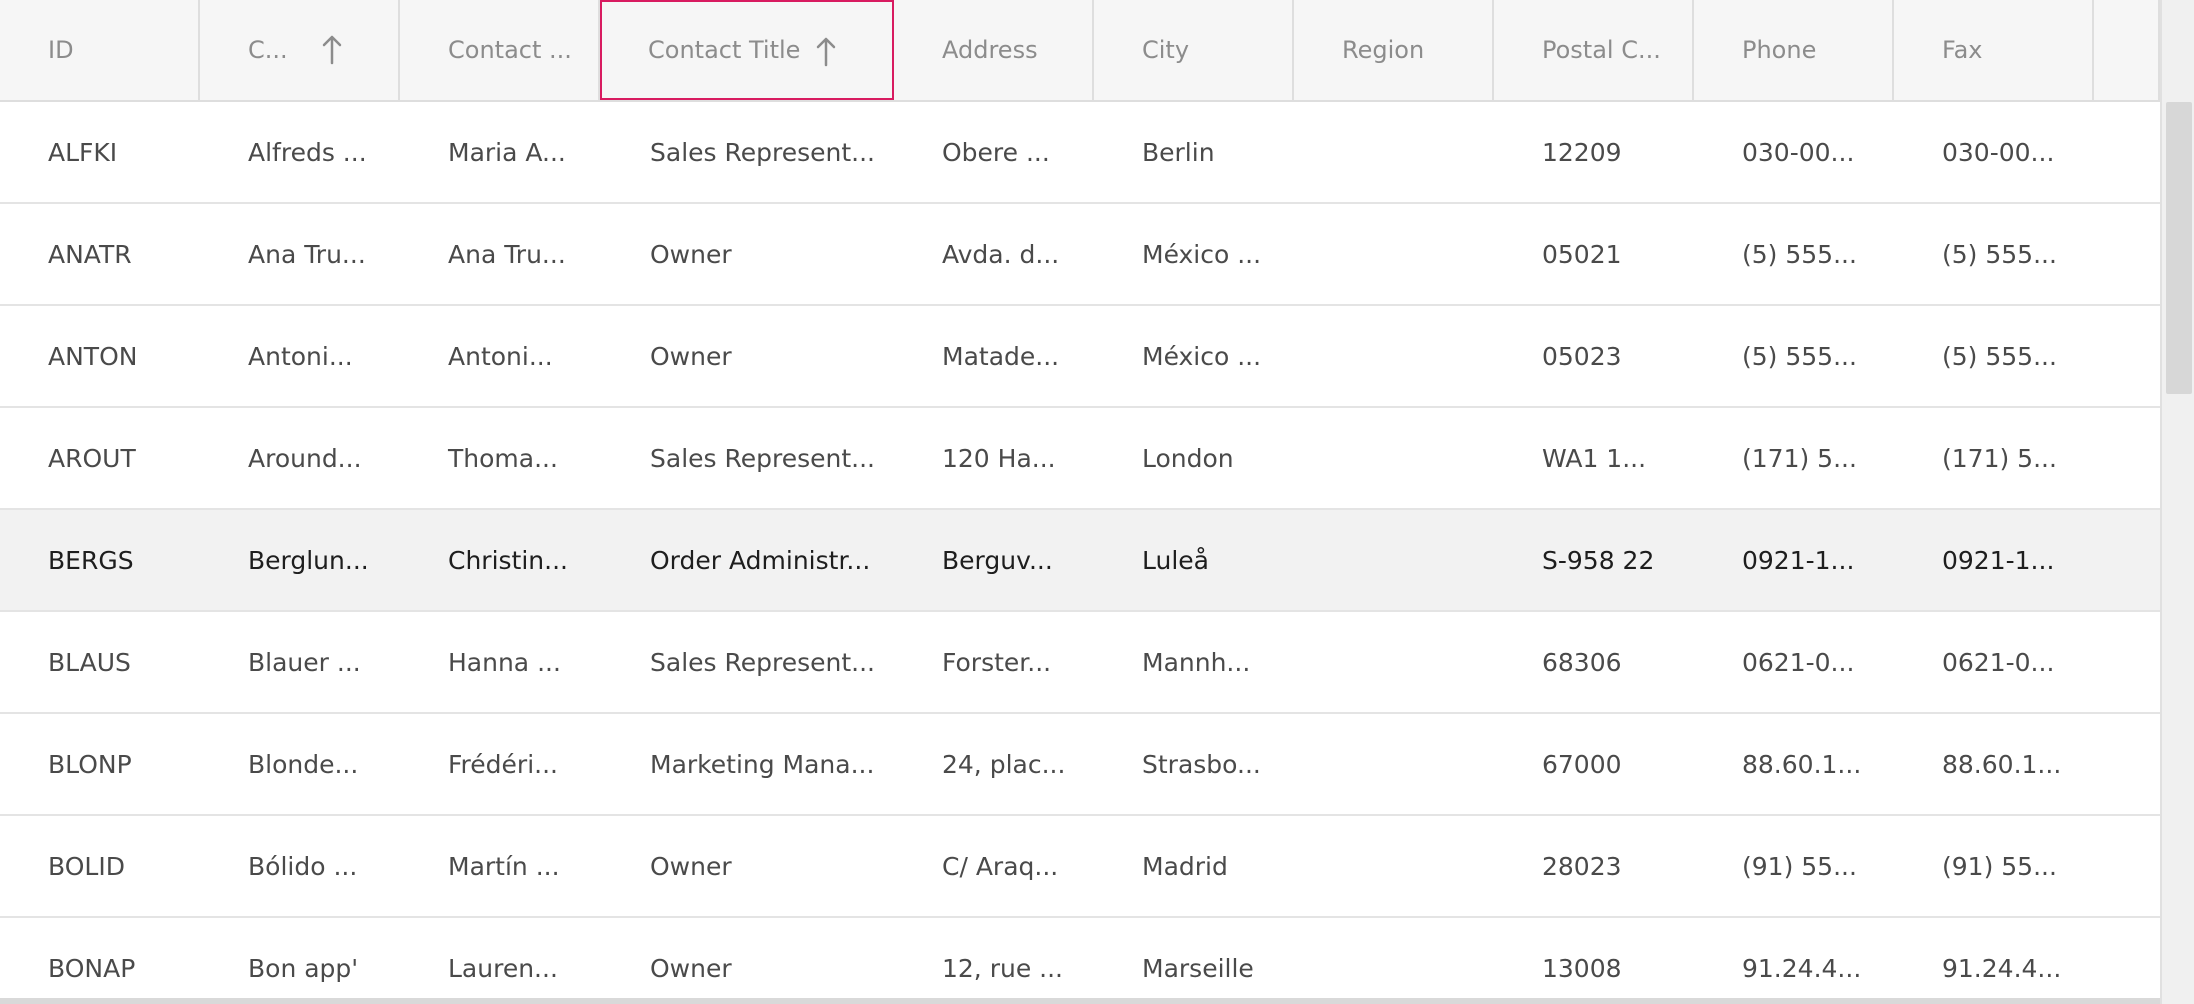  I want to click on cell-postal-code: 12209, so click(1582, 152).